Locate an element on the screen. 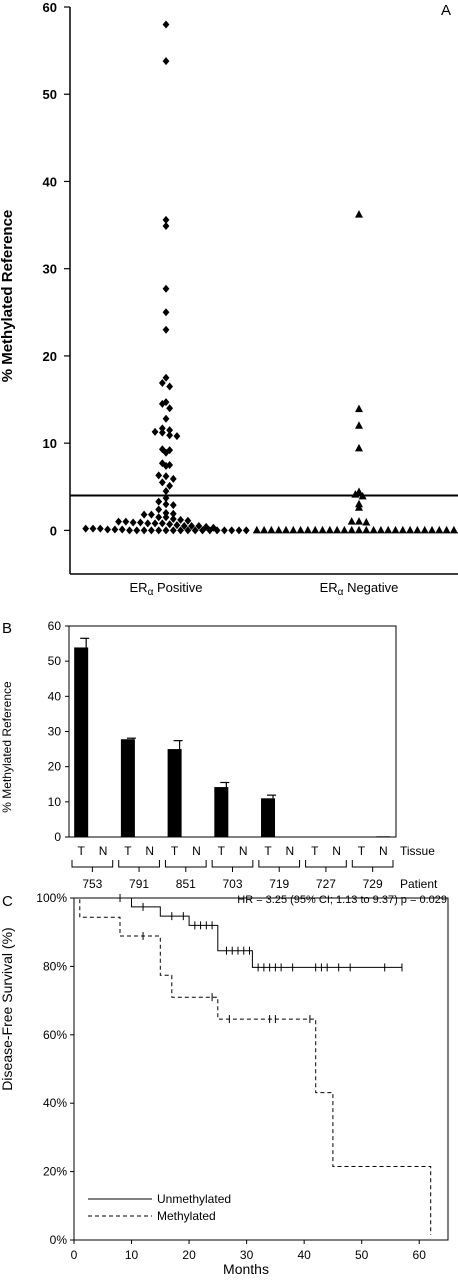 The width and height of the screenshot is (458, 1280). b-patient-label: 851 is located at coordinates (186, 884).